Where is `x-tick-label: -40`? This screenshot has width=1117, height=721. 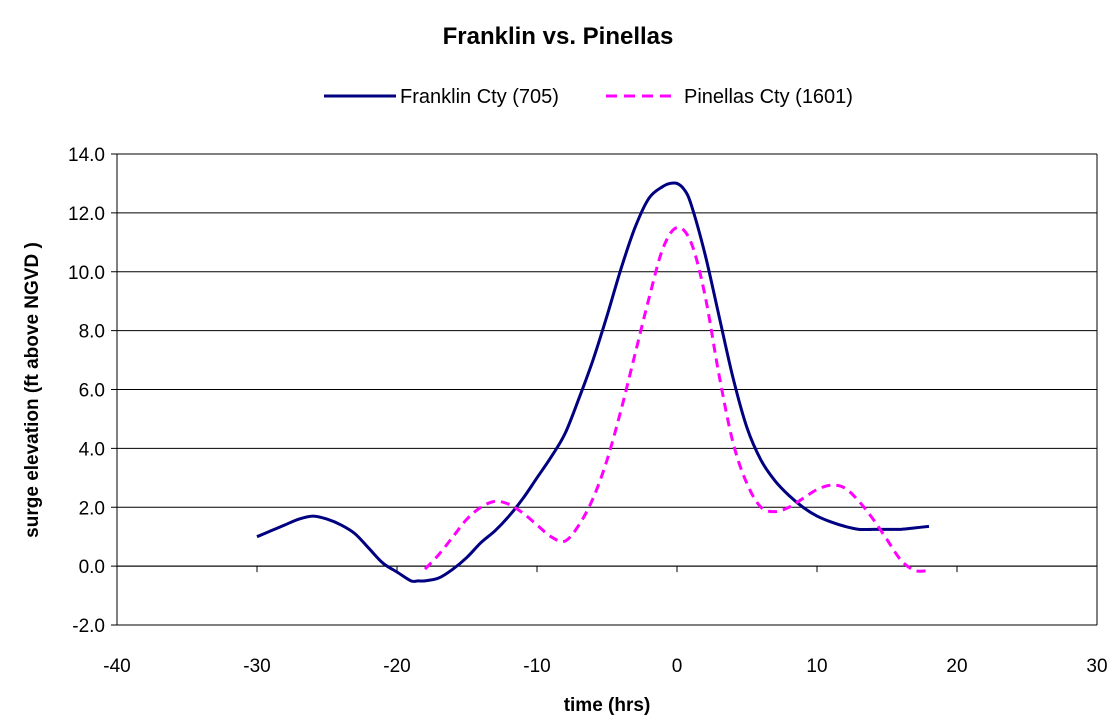
x-tick-label: -40 is located at coordinates (116, 666).